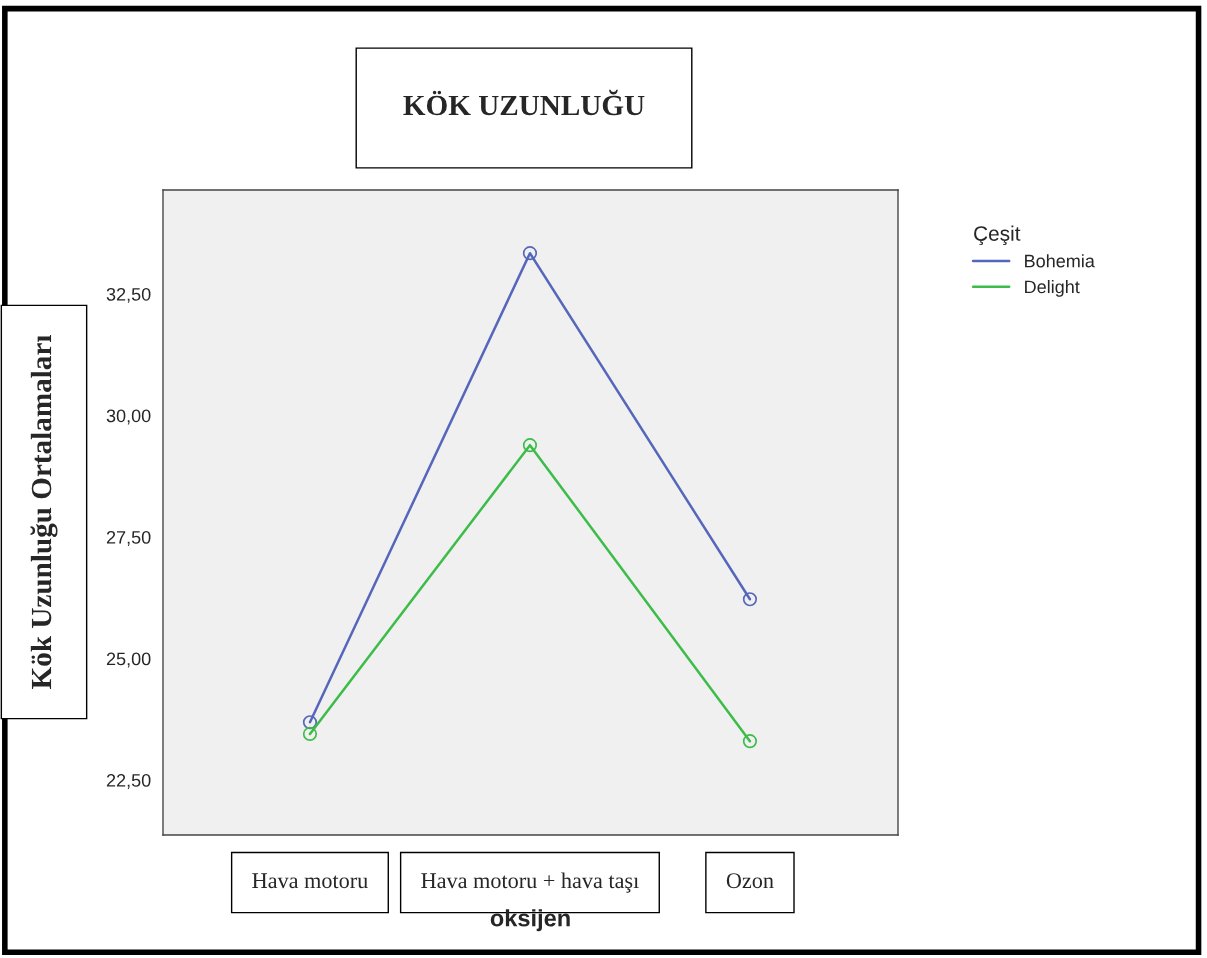 This screenshot has width=1207, height=958. What do you see at coordinates (128, 538) in the screenshot?
I see `y-tick-label: 27,50` at bounding box center [128, 538].